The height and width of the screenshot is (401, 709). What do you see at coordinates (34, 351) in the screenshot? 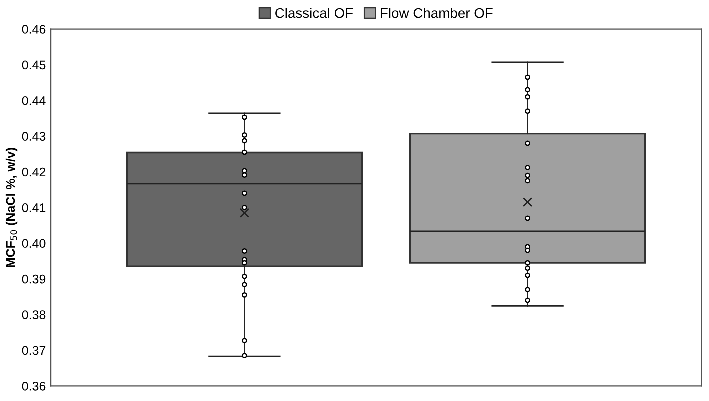
I see `y-tick-label: 0.37` at bounding box center [34, 351].